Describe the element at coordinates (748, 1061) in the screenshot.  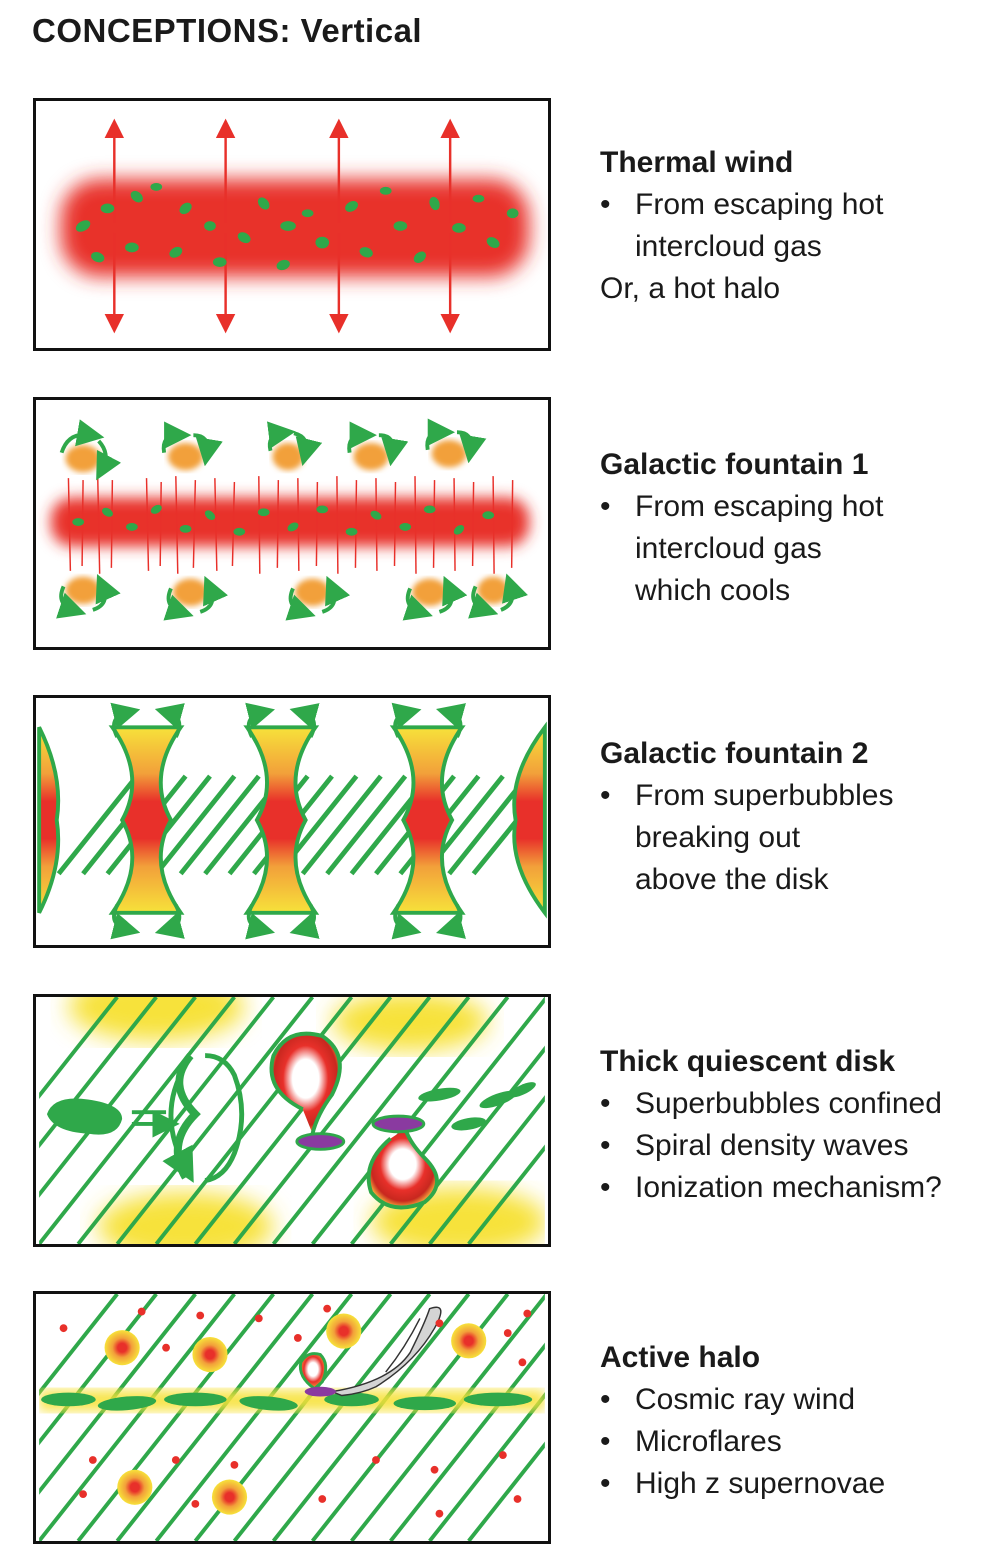
I see `panel-heading: Thick quiescent disk` at that location.